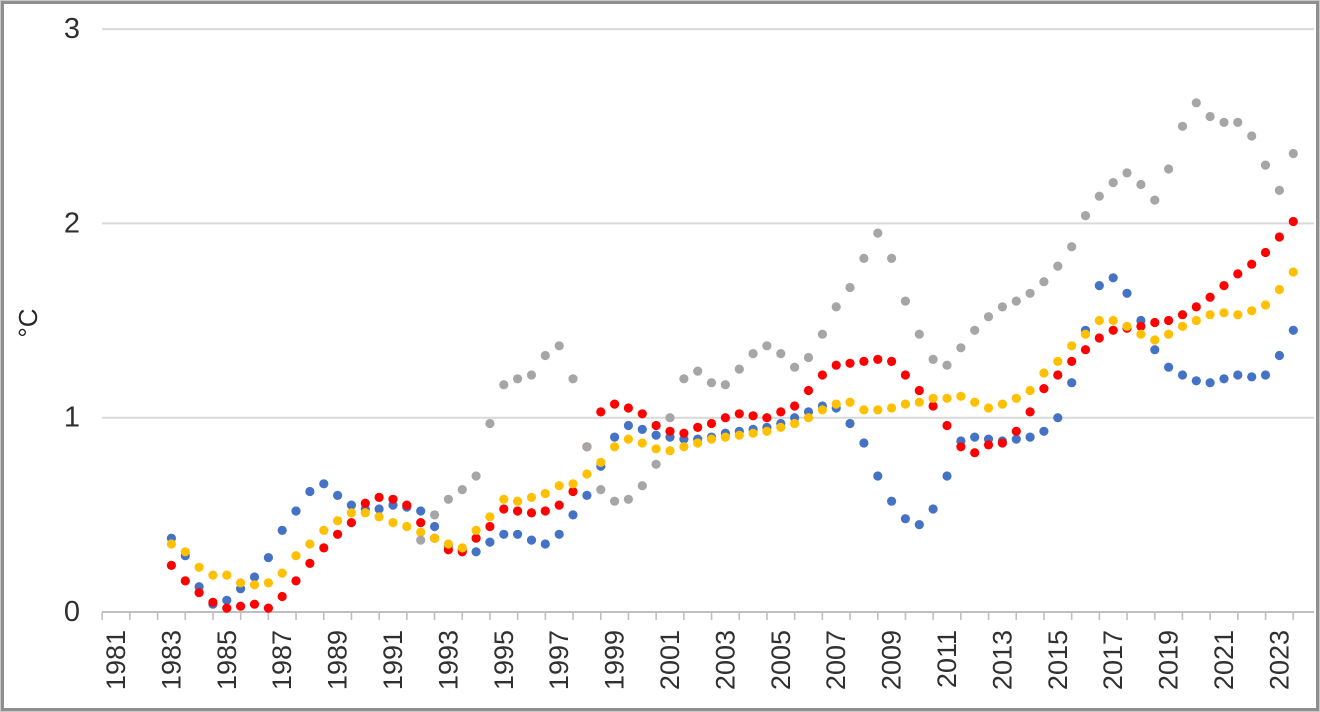 This screenshot has height=712, width=1320. What do you see at coordinates (670, 660) in the screenshot?
I see `x-tick-label: 2001` at bounding box center [670, 660].